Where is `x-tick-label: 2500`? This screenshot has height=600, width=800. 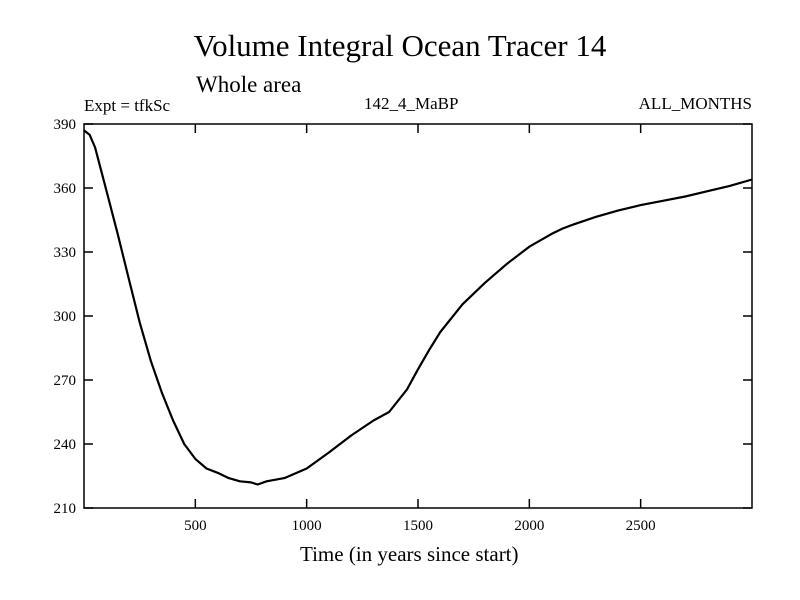
x-tick-label: 2500 is located at coordinates (641, 526).